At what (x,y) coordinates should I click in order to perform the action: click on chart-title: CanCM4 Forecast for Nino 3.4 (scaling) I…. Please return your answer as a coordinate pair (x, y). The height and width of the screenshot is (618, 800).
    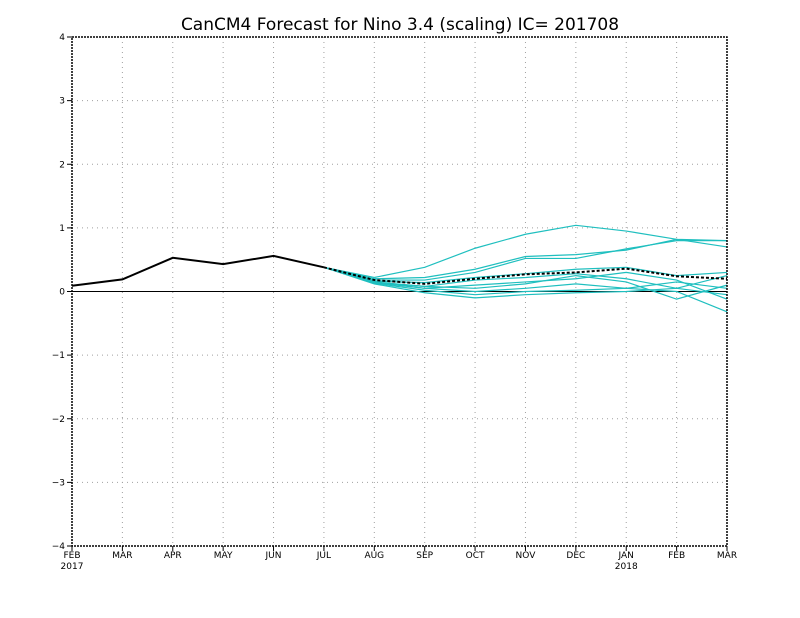
    Looking at the image, I should click on (400, 25).